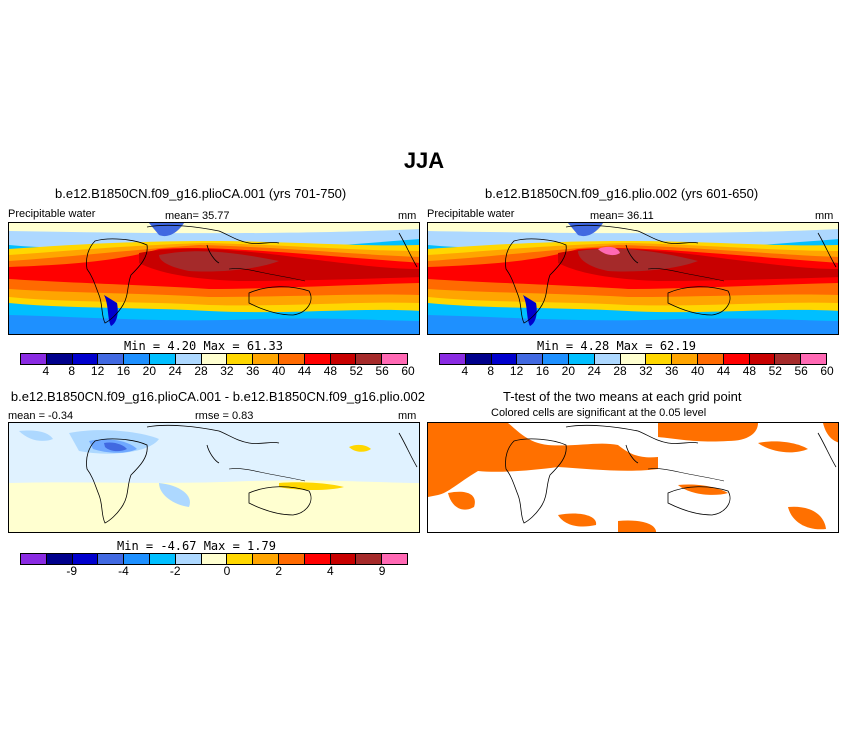 This screenshot has width=848, height=733. What do you see at coordinates (622, 216) in the screenshot?
I see `mean-label: mean= 36.11` at bounding box center [622, 216].